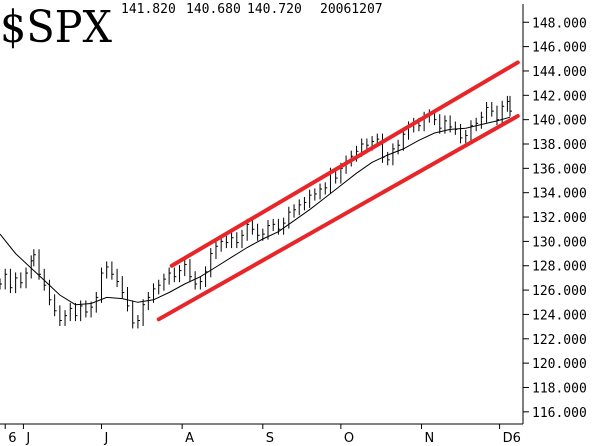  What do you see at coordinates (148, 9) in the screenshot?
I see `header-value-1: 141.820` at bounding box center [148, 9].